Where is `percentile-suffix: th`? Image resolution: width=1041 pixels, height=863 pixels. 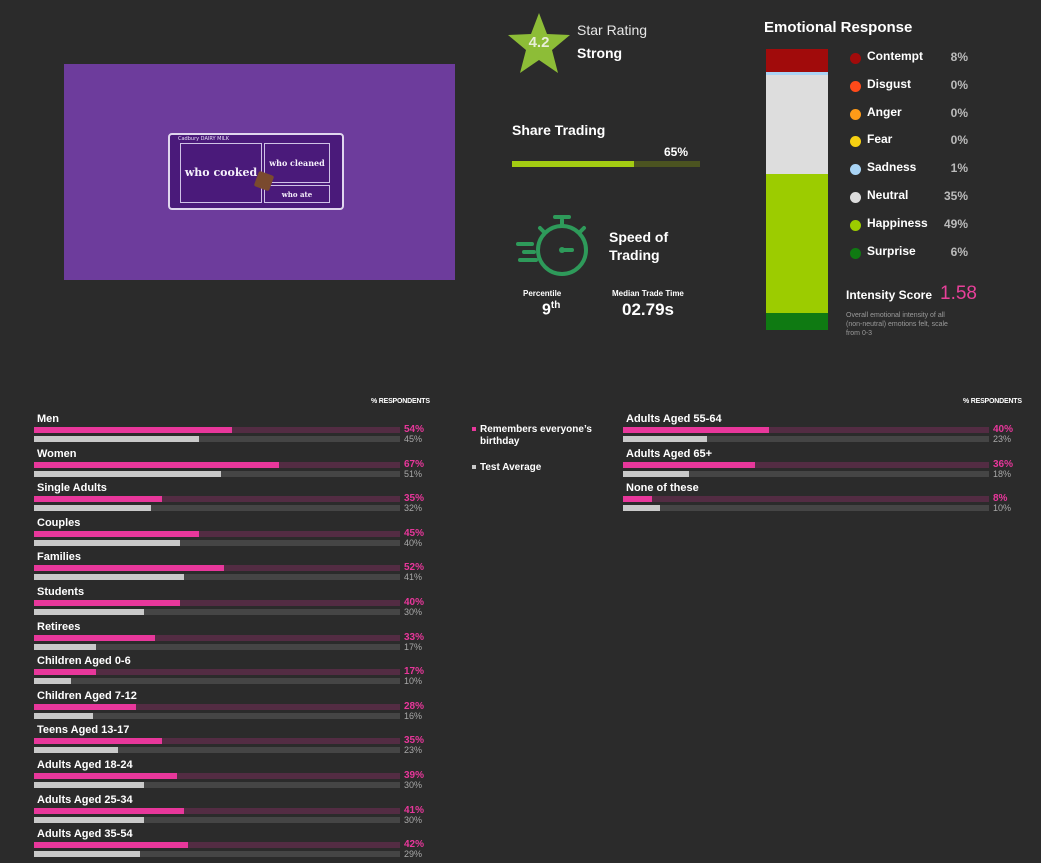 percentile-suffix: th is located at coordinates (555, 305).